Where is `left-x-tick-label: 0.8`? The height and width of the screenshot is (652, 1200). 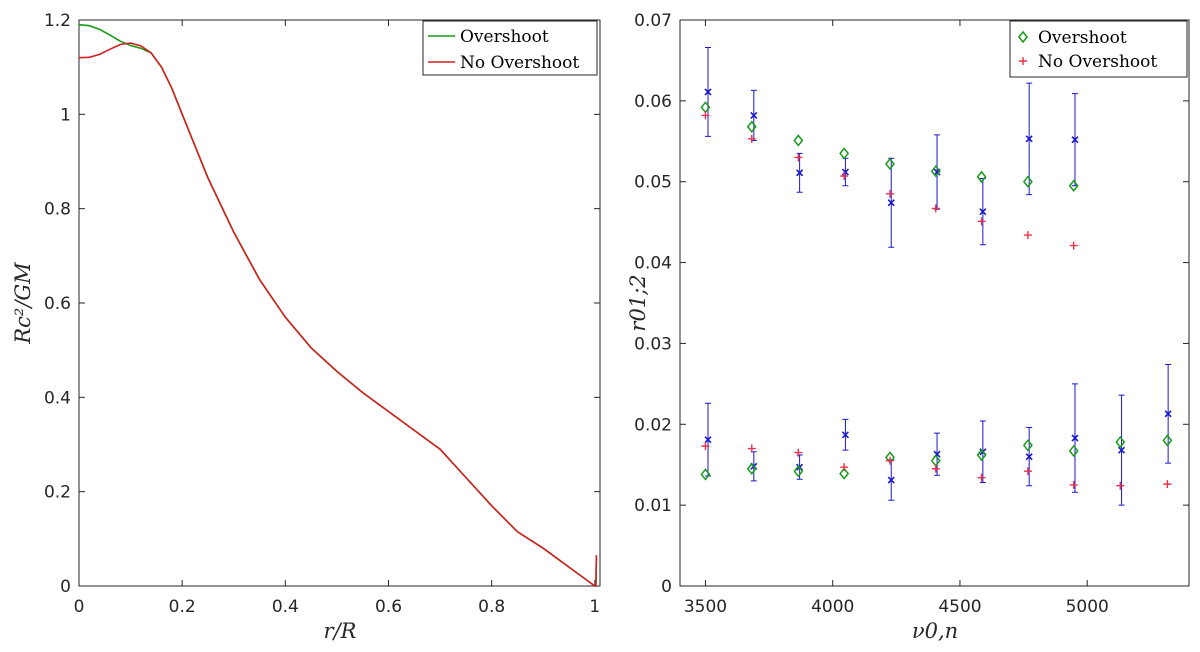 left-x-tick-label: 0.8 is located at coordinates (491, 607).